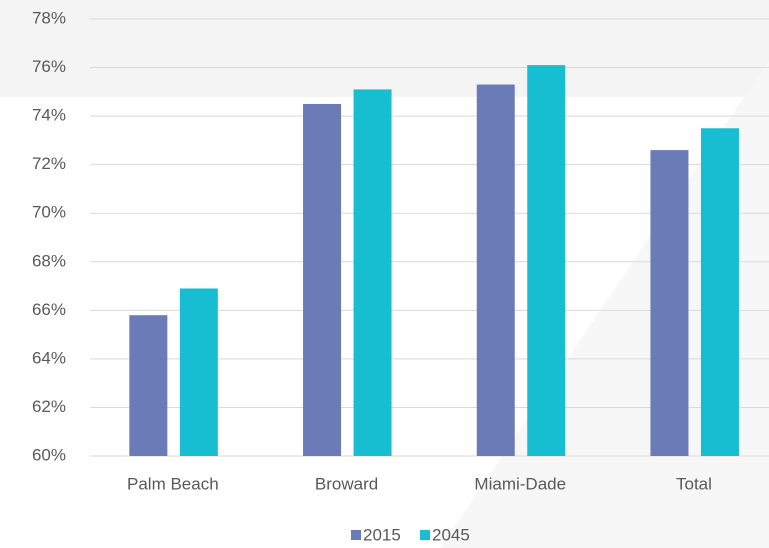 This screenshot has width=769, height=548. Describe the element at coordinates (346, 483) in the screenshot. I see `x-tick-label: Broward` at that location.